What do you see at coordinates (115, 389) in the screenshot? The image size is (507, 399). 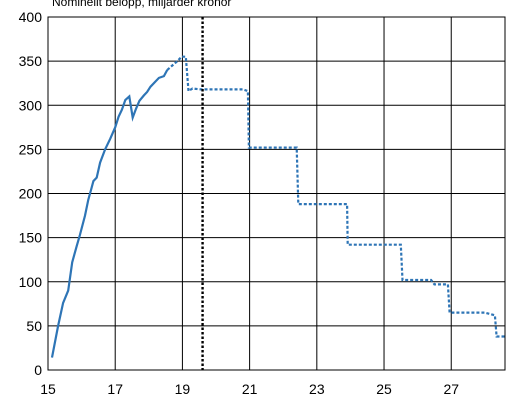 I see `x-tick-label: 17` at bounding box center [115, 389].